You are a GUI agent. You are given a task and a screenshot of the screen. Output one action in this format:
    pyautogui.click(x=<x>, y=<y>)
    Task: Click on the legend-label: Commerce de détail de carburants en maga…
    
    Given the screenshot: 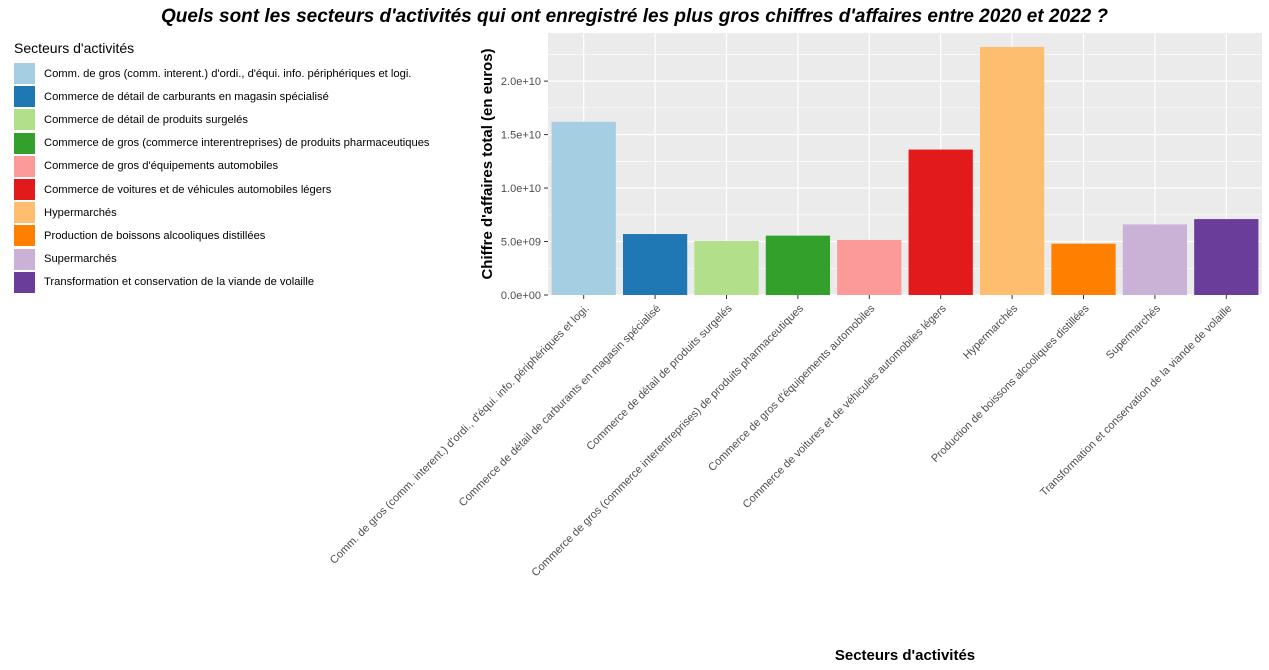 What is the action you would take?
    pyautogui.click(x=186, y=96)
    